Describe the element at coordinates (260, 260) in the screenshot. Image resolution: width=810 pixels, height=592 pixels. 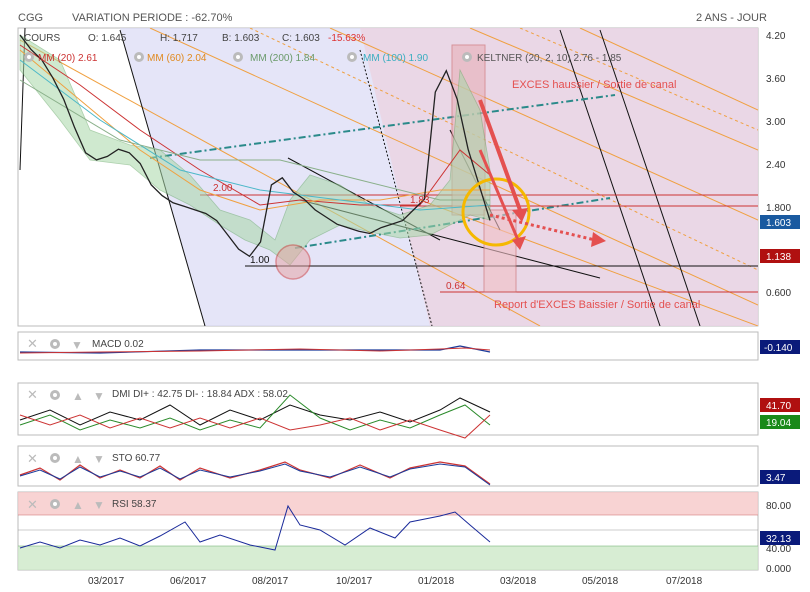
I see `level-100: 1.00` at that location.